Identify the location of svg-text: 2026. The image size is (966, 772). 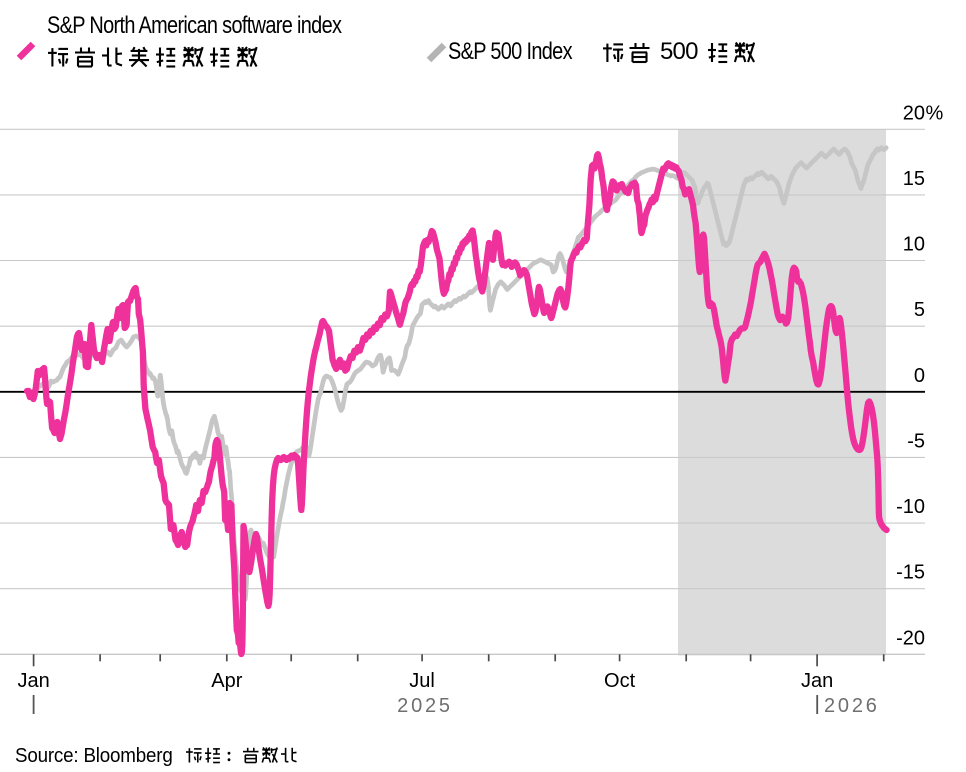
(852, 706).